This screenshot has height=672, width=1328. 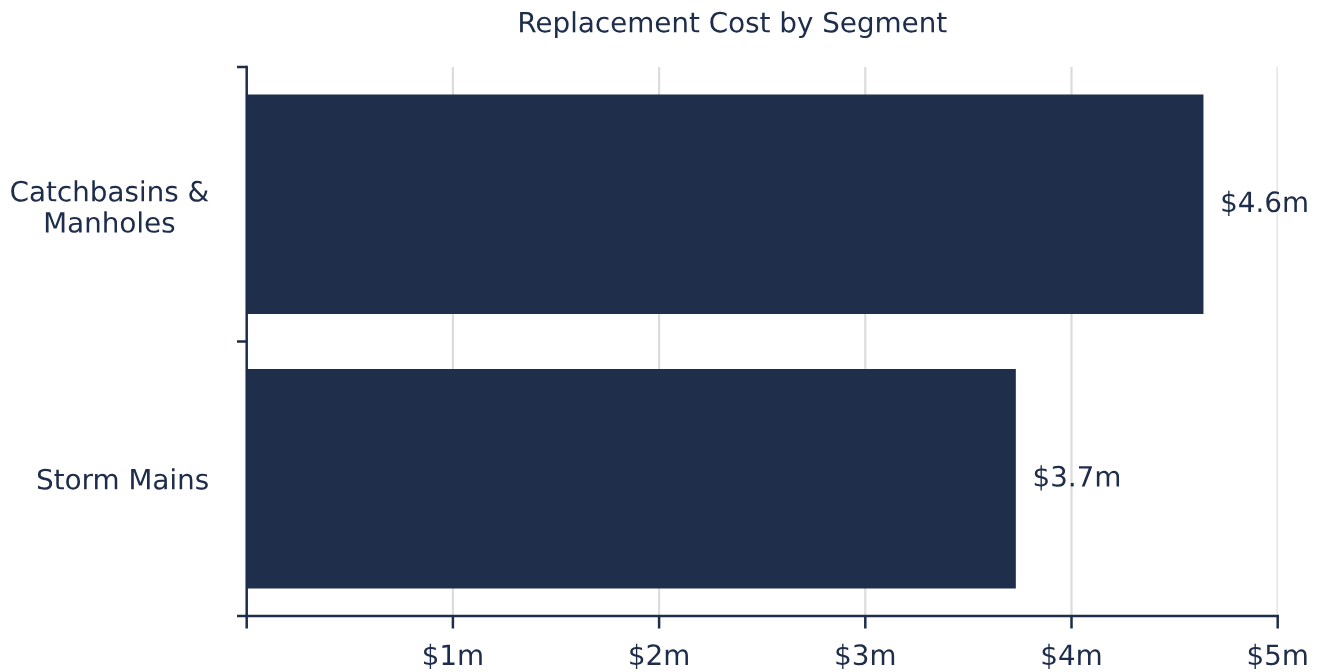 What do you see at coordinates (122, 479) in the screenshot?
I see `y-tick-label: Storm Mains` at bounding box center [122, 479].